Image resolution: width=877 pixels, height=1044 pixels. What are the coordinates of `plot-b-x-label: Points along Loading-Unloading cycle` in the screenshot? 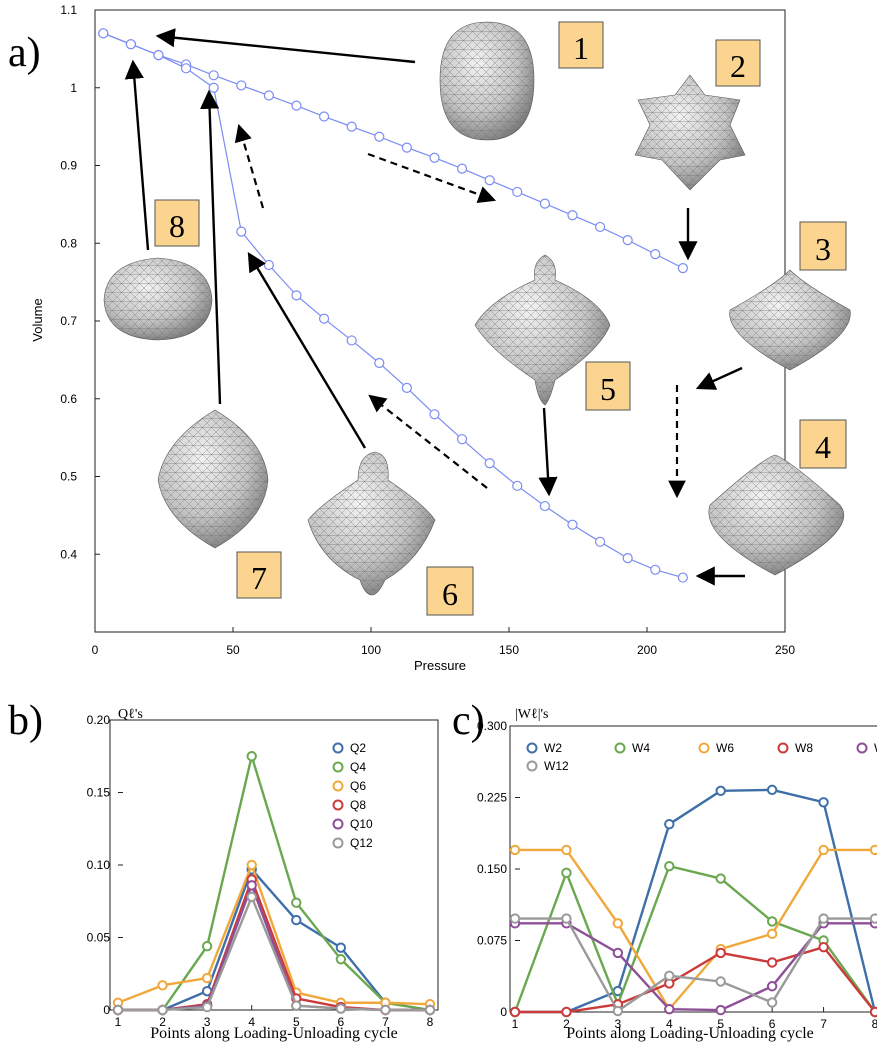 It's located at (274, 1033).